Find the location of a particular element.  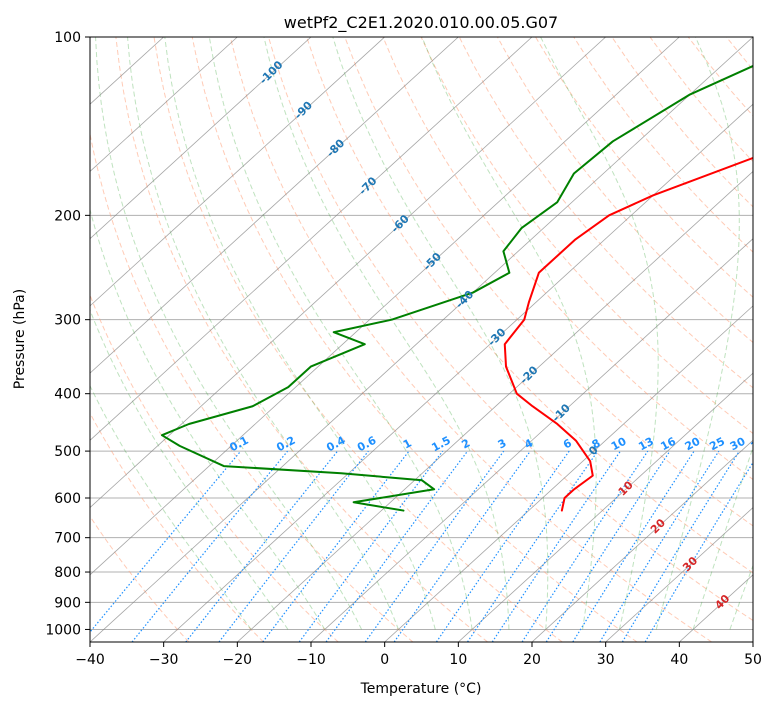

mixing-ratio-label: 16 is located at coordinates (668, 444).